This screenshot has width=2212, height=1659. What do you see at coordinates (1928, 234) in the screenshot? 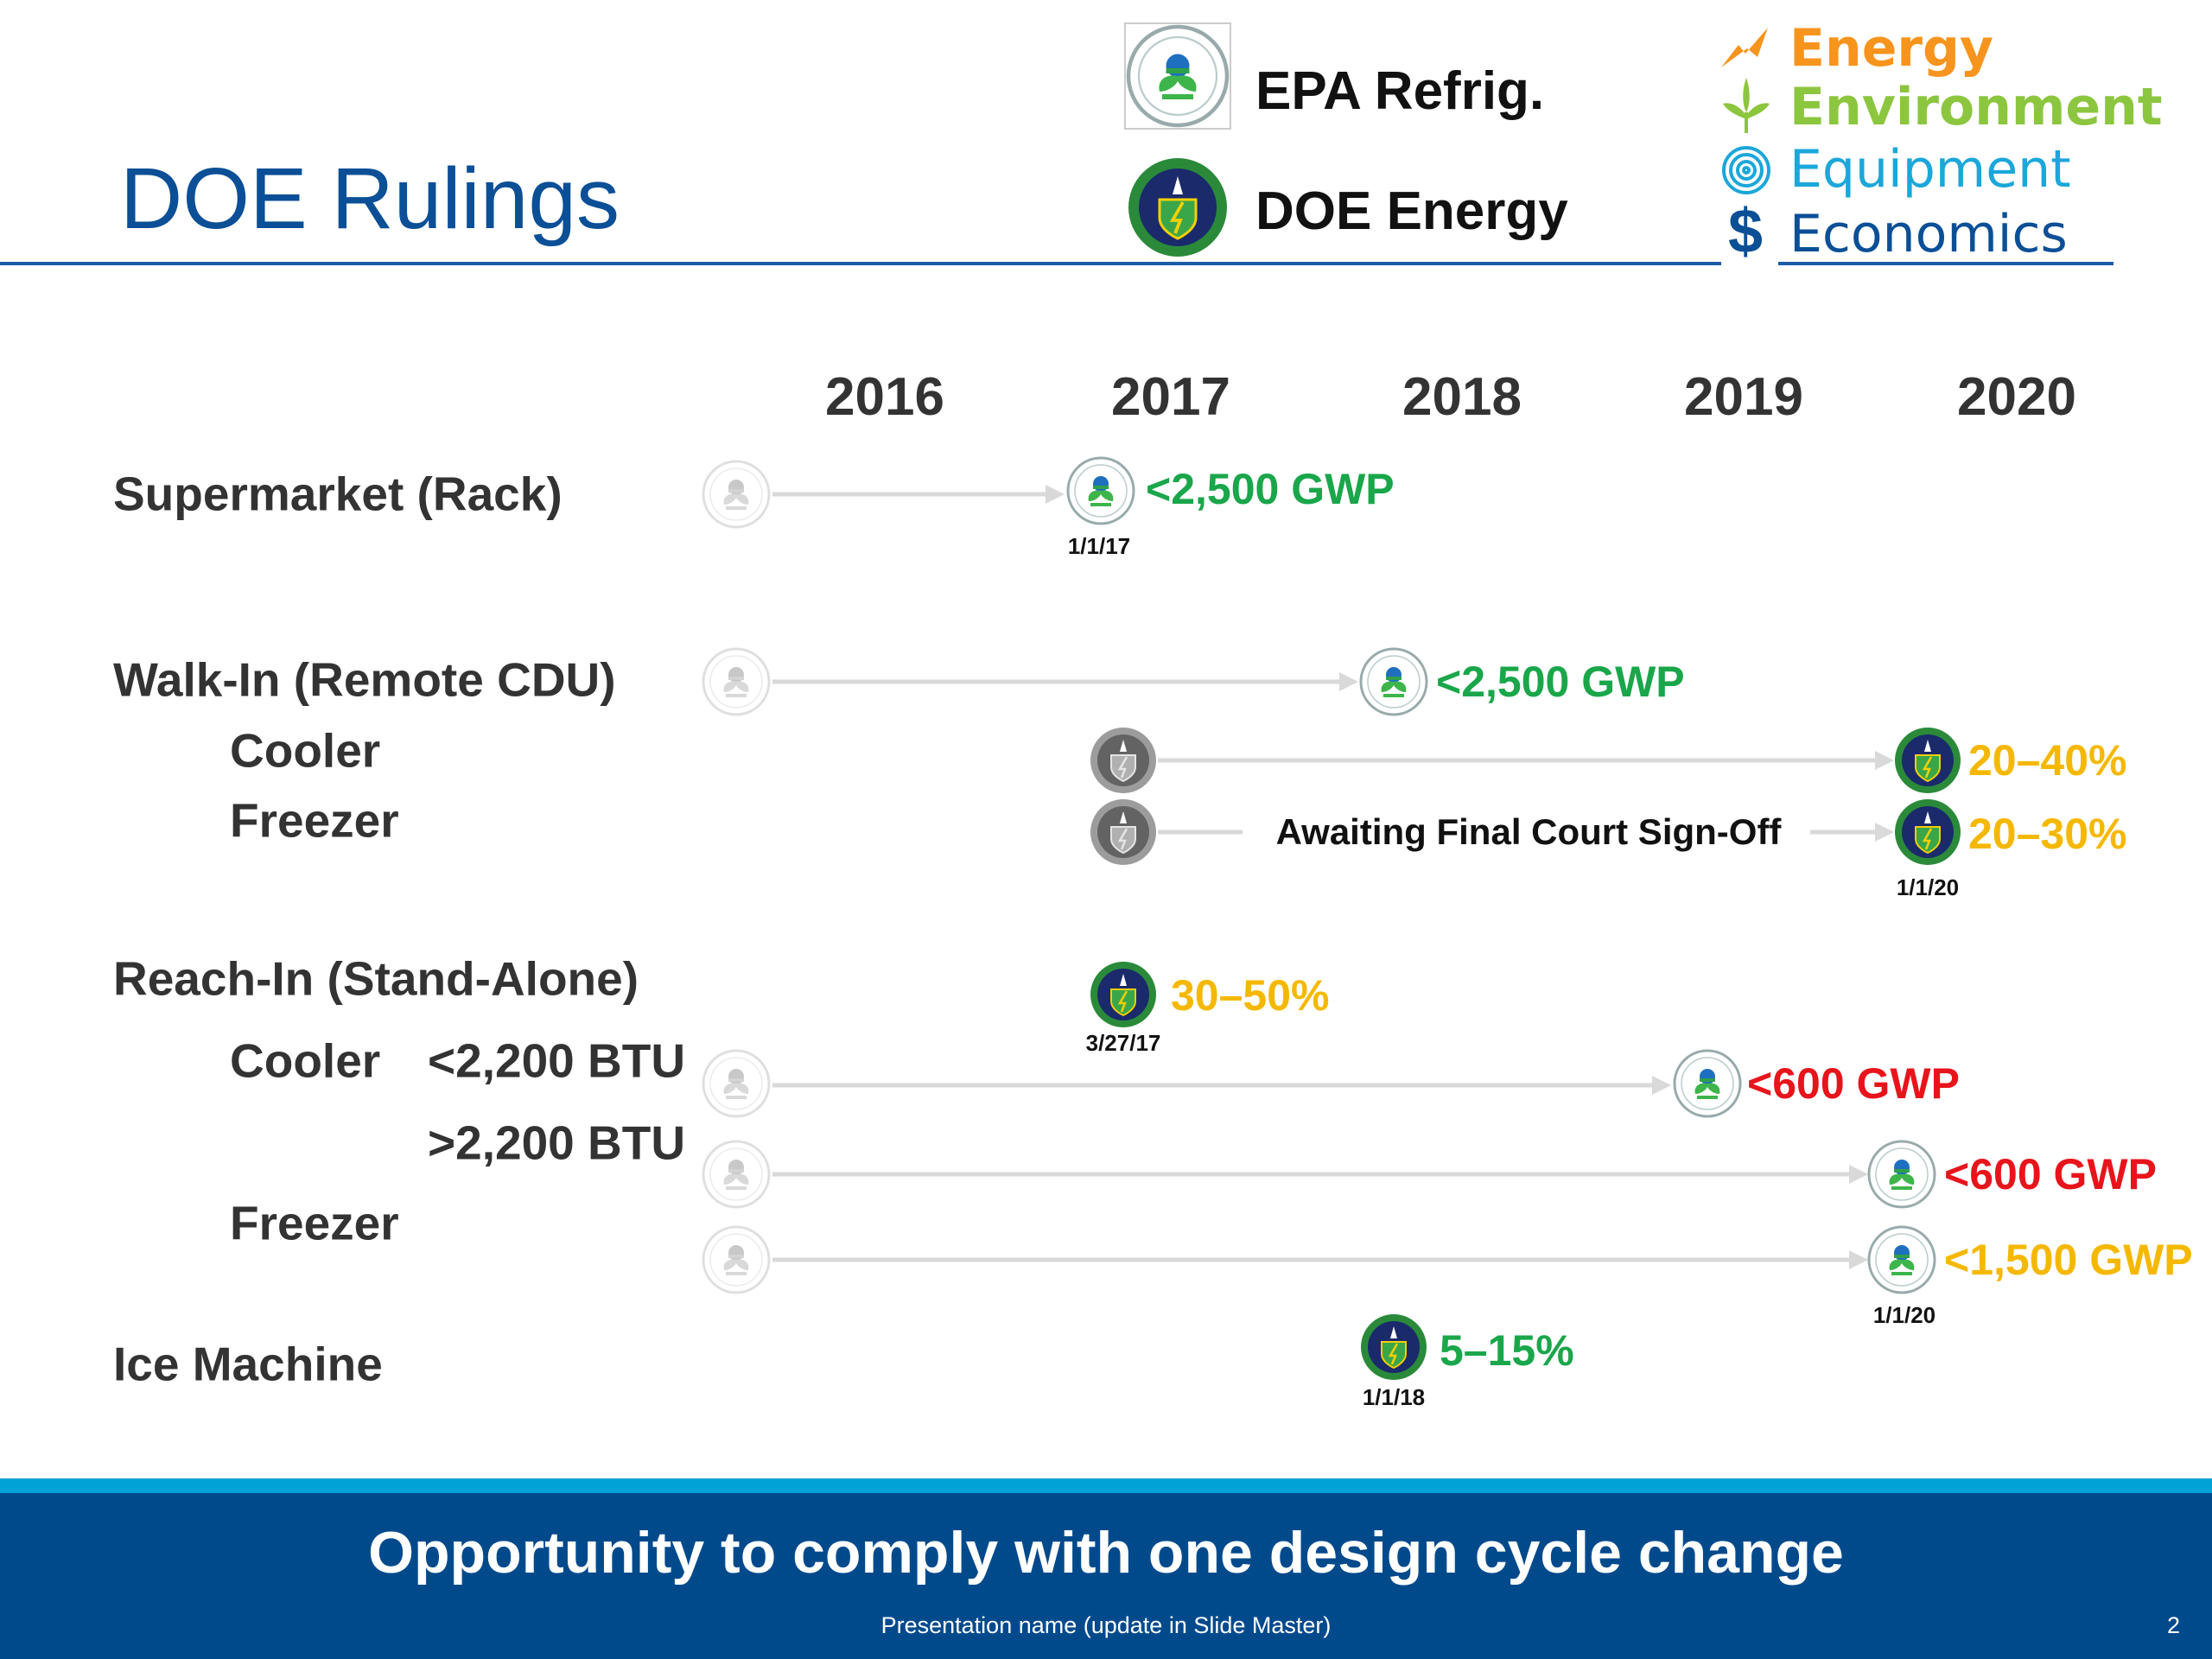
I see `category-economics: Economics` at bounding box center [1928, 234].